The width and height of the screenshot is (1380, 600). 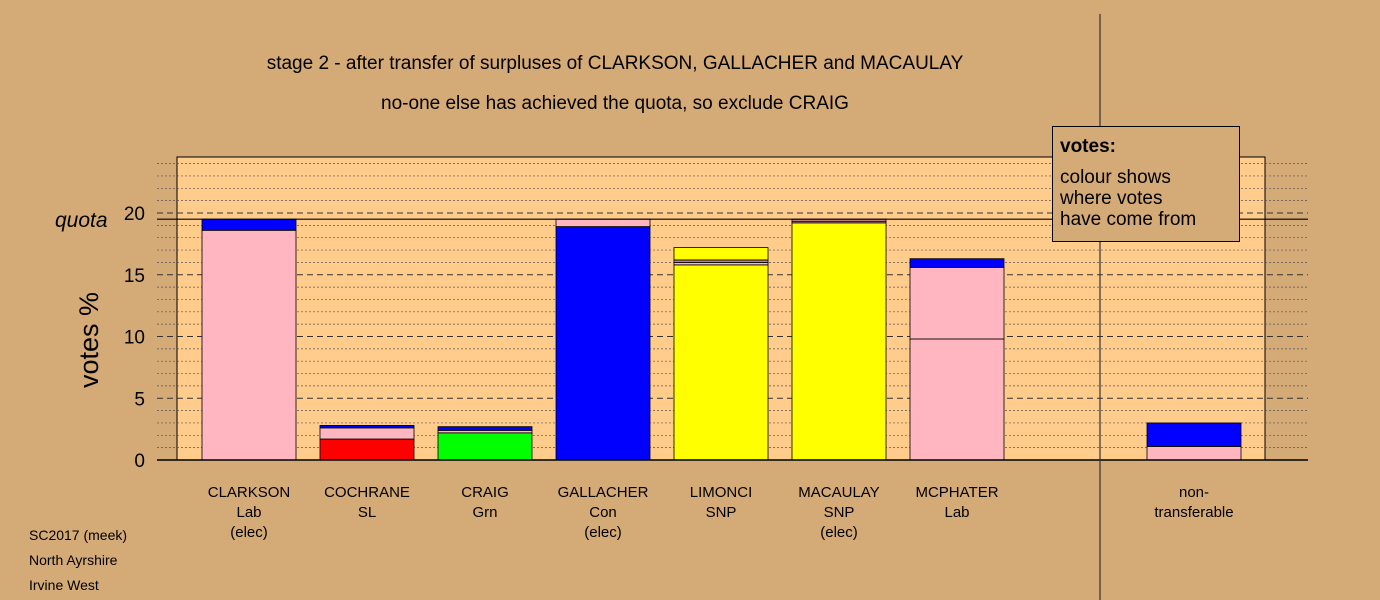 I want to click on x-tick-label: GALLACHER, so click(x=603, y=492).